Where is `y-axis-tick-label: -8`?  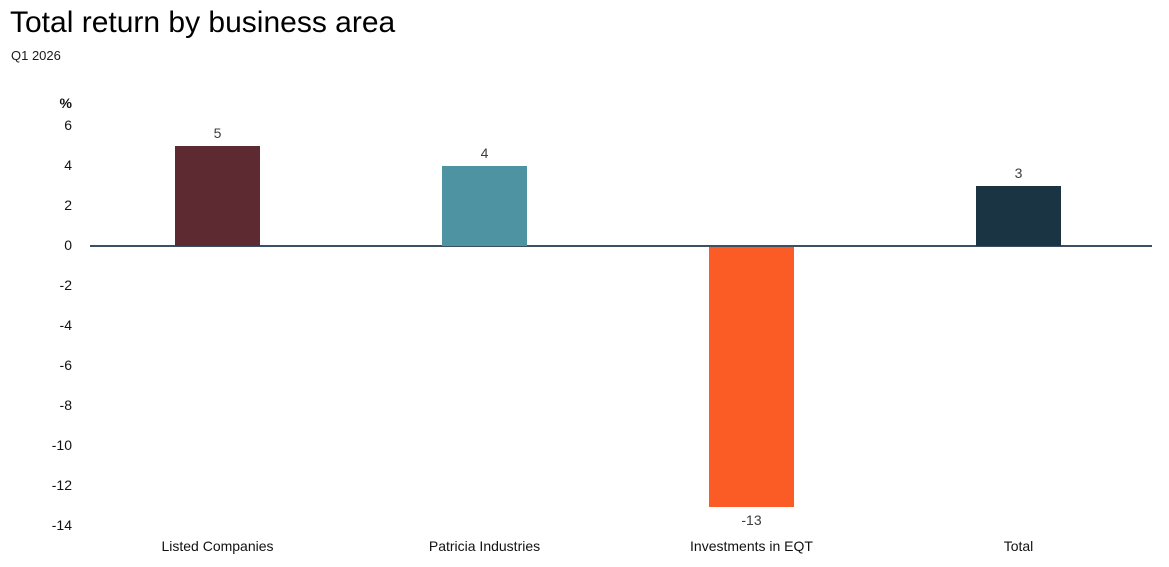 y-axis-tick-label: -8 is located at coordinates (65, 405).